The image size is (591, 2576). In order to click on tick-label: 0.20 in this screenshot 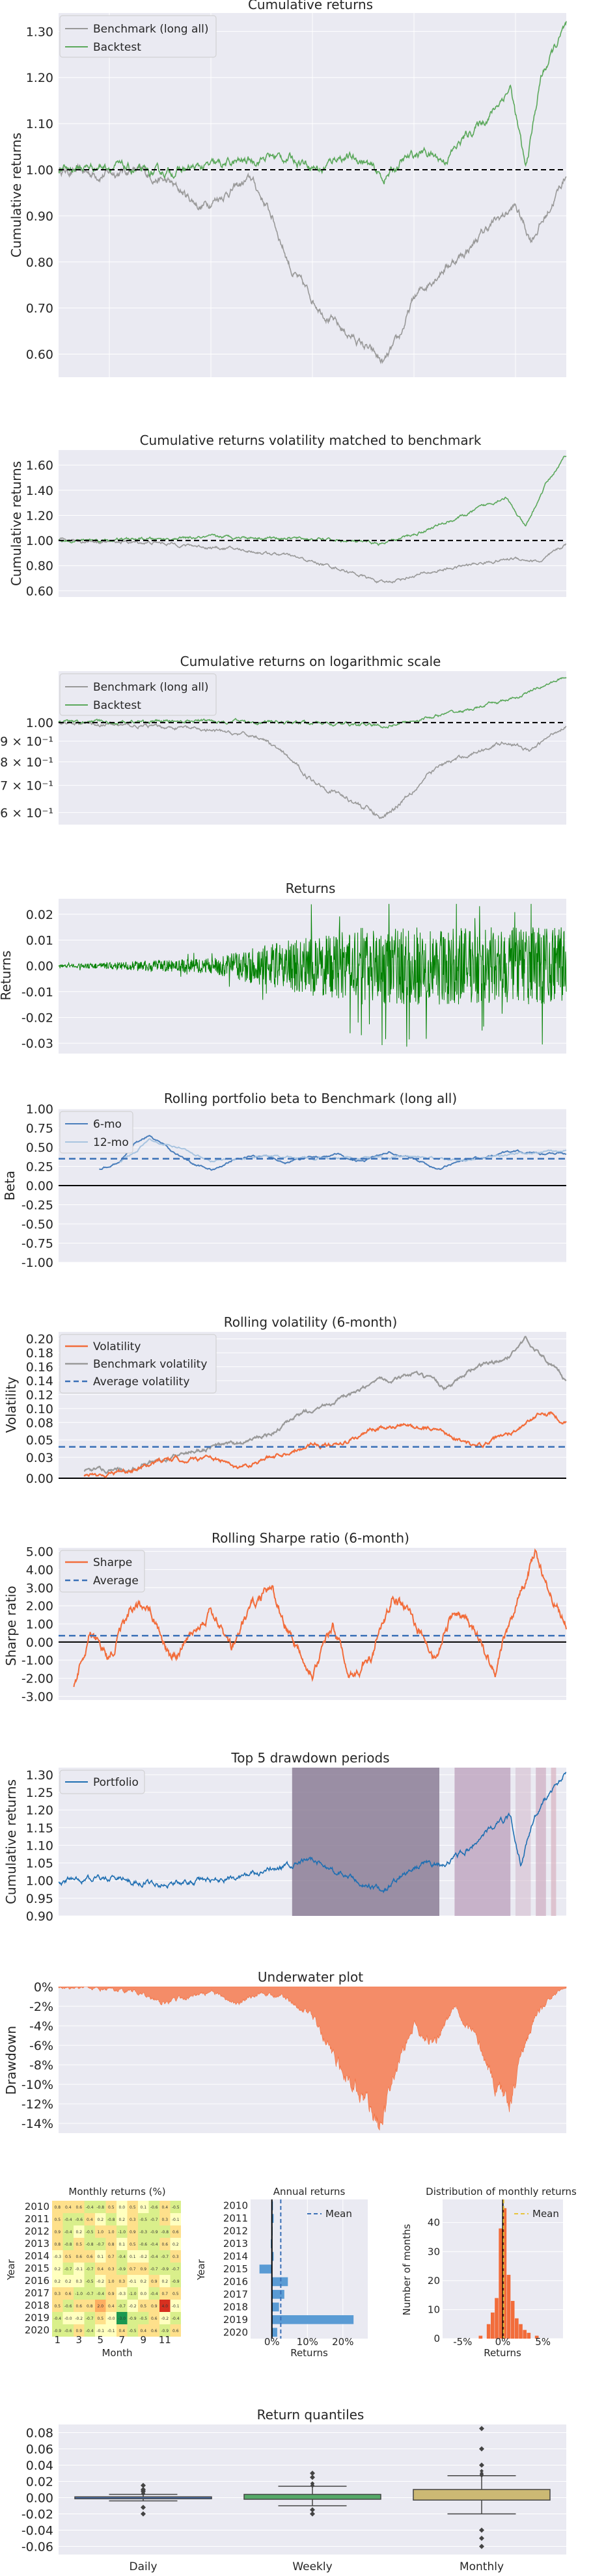, I will do `click(40, 1340)`.